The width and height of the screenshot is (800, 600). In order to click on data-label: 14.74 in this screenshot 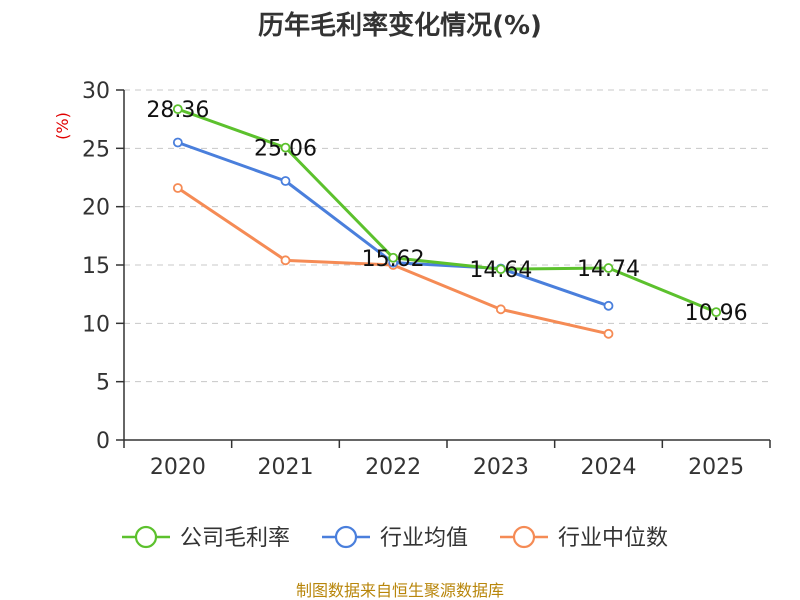, I will do `click(608, 269)`.